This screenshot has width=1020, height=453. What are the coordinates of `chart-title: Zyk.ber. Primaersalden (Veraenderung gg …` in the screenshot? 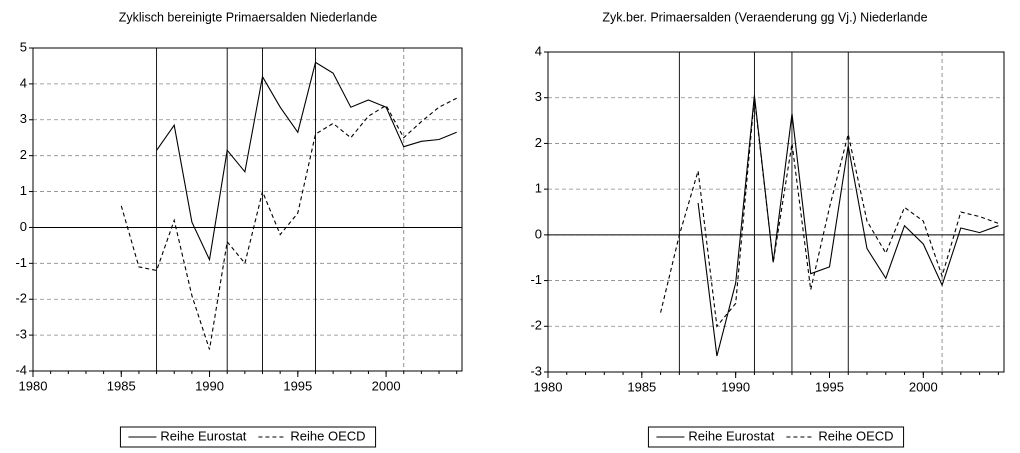 It's located at (764, 17).